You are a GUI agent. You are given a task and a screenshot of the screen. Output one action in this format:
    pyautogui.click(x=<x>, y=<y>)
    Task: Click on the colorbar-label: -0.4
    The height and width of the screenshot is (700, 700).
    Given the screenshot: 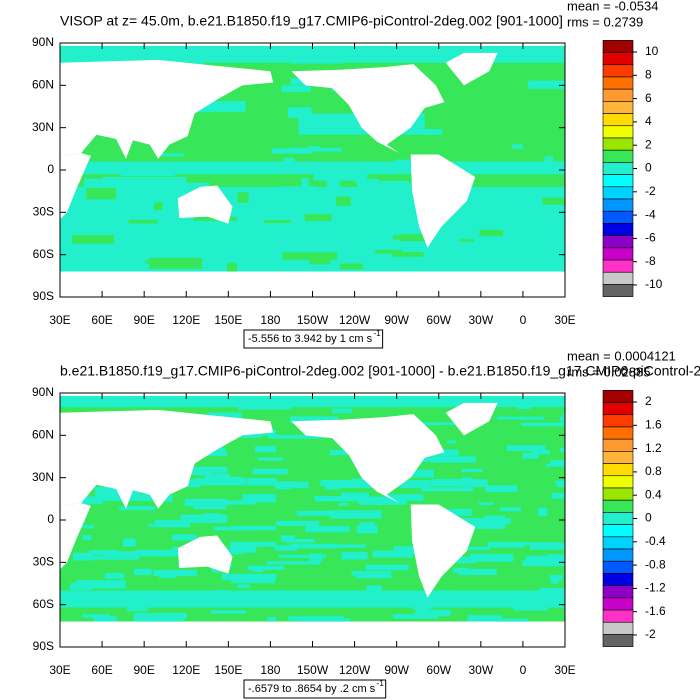 What is the action you would take?
    pyautogui.click(x=655, y=541)
    